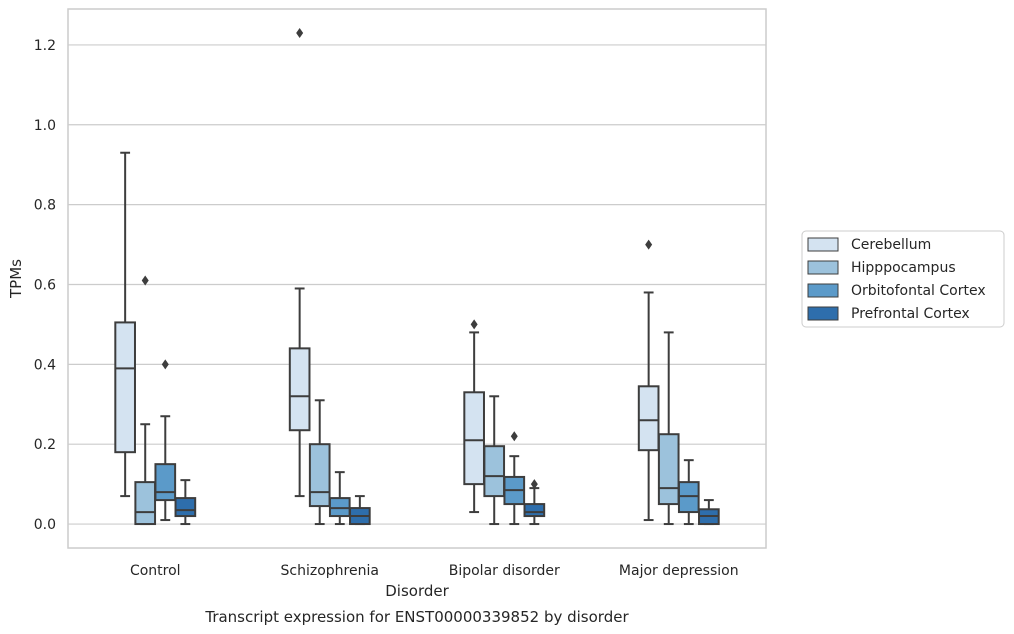 This screenshot has height=634, width=1014. What do you see at coordinates (45, 365) in the screenshot?
I see `y-tick-label: 0.4` at bounding box center [45, 365].